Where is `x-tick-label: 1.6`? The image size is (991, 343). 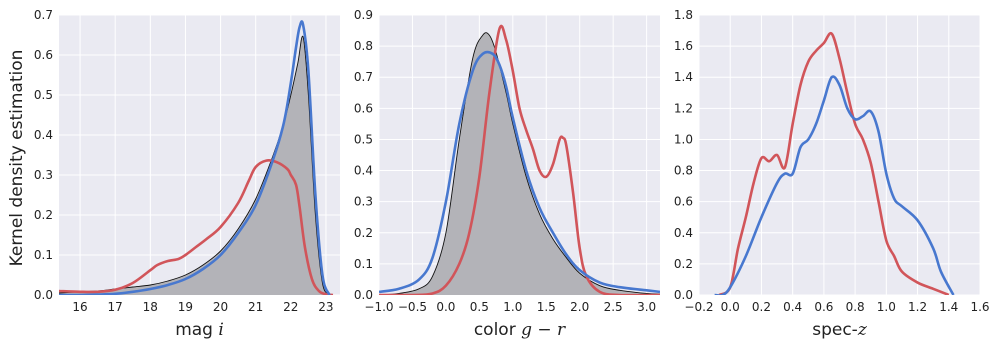 x-tick-label: 1.6 is located at coordinates (979, 307).